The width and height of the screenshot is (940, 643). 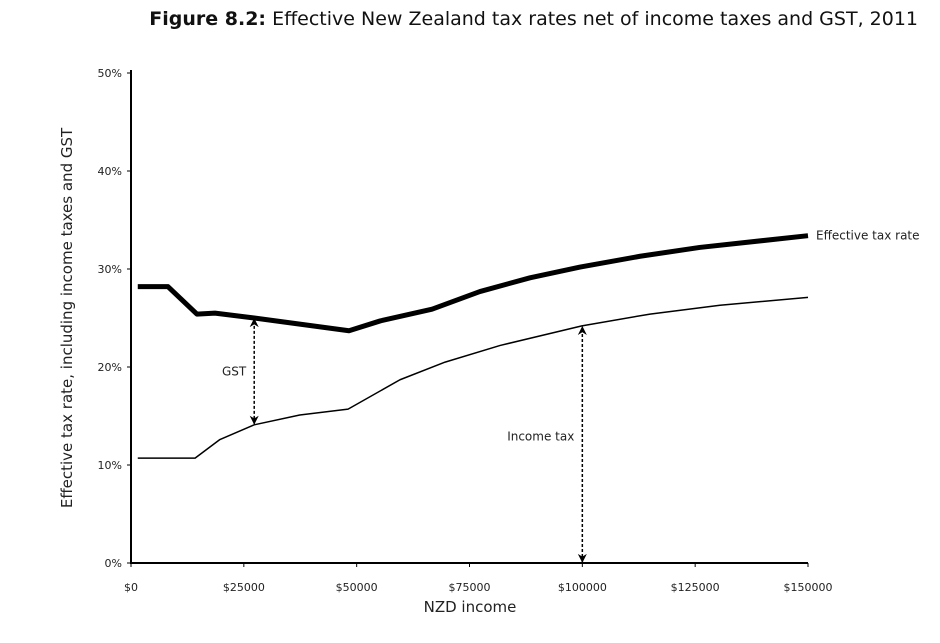 What do you see at coordinates (234, 371) in the screenshot?
I see `gst-label: GST` at bounding box center [234, 371].